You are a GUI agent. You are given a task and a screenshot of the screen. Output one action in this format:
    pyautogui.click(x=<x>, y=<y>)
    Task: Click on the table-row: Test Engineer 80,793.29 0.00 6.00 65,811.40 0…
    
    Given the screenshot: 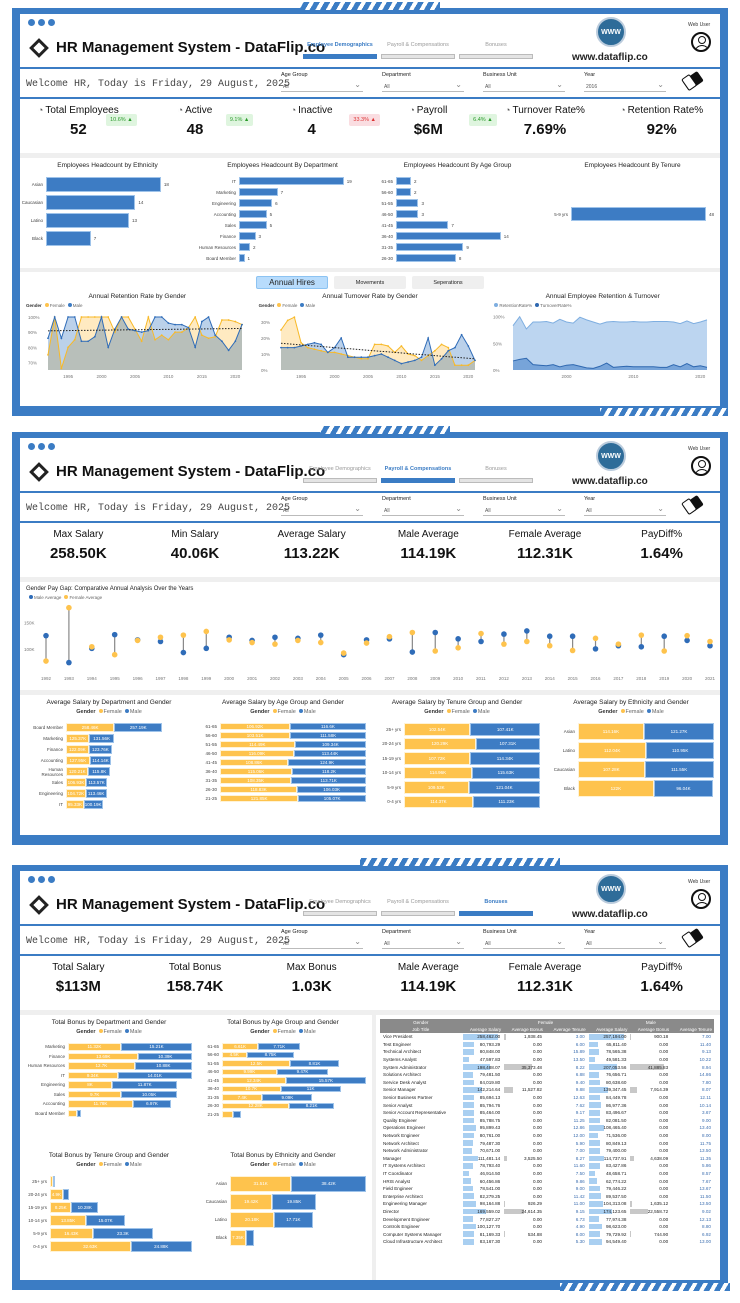 What is the action you would take?
    pyautogui.click(x=547, y=1045)
    